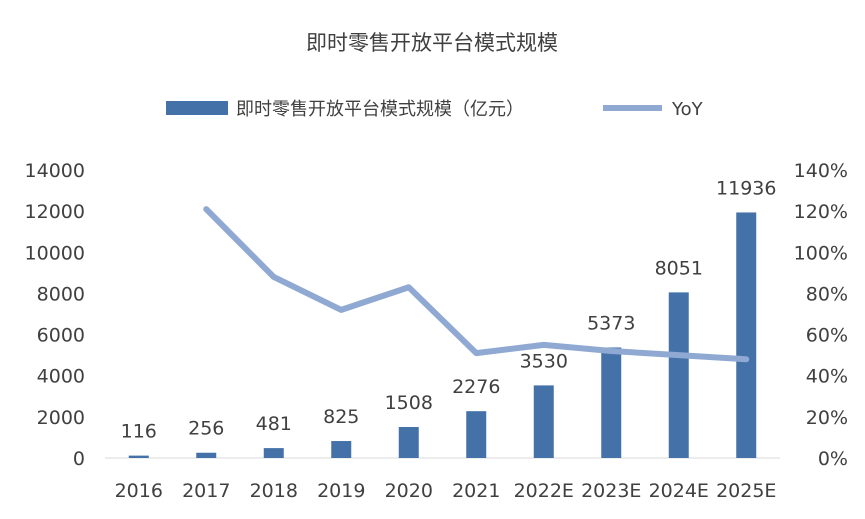 This screenshot has width=865, height=519. I want to click on x-tick-label: 2017, so click(206, 491).